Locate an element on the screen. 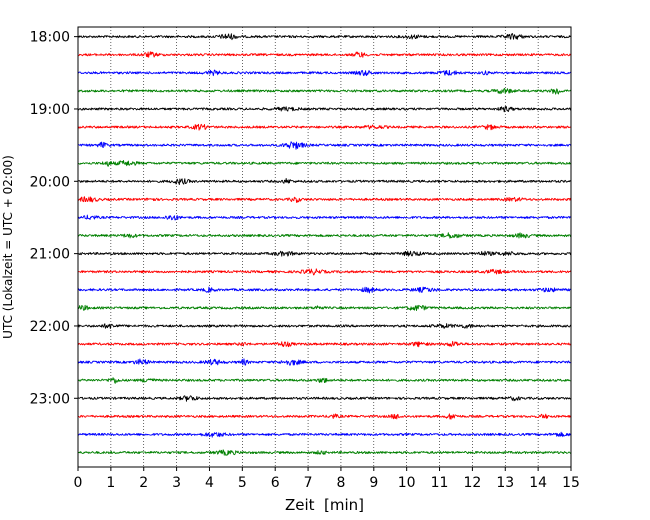 The width and height of the screenshot is (650, 520). trace-1945 is located at coordinates (324, 163).